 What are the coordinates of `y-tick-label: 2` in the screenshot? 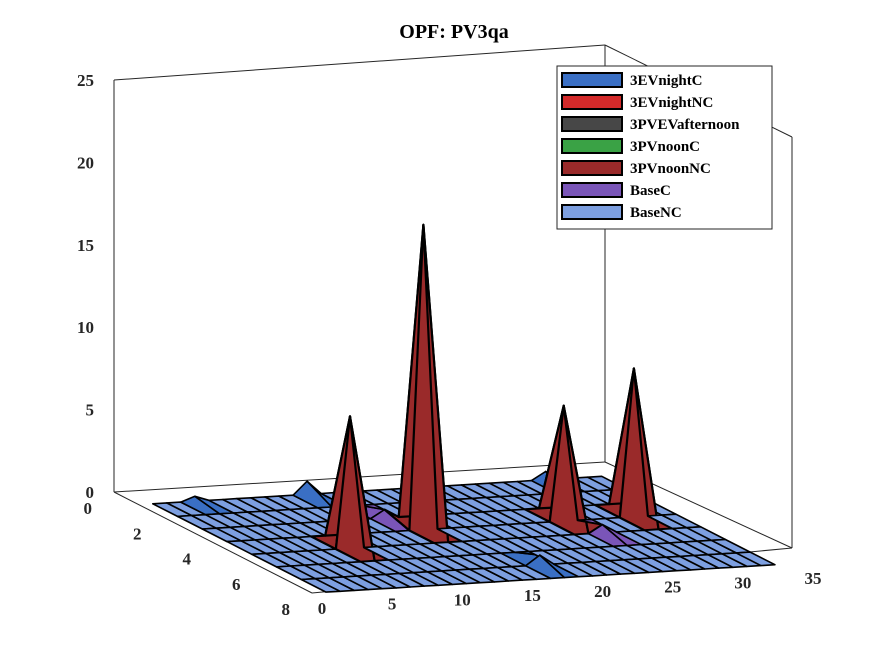 It's located at (137, 533).